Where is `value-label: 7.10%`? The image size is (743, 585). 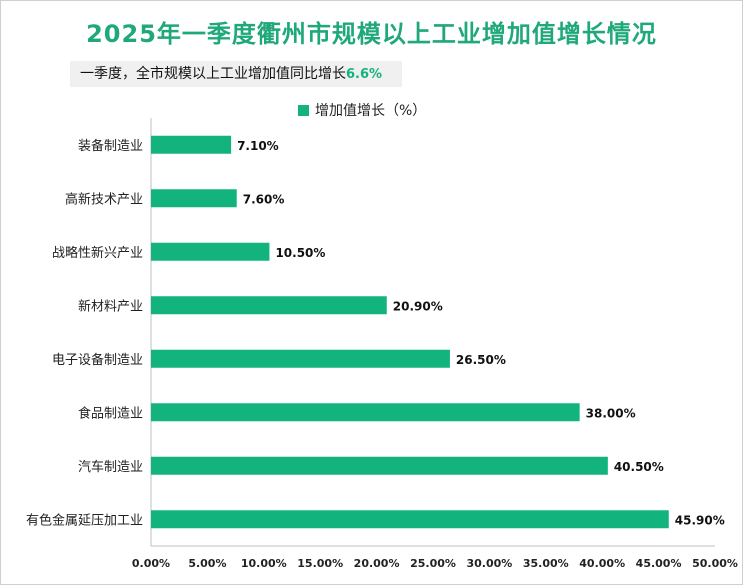
value-label: 7.10% is located at coordinates (258, 146).